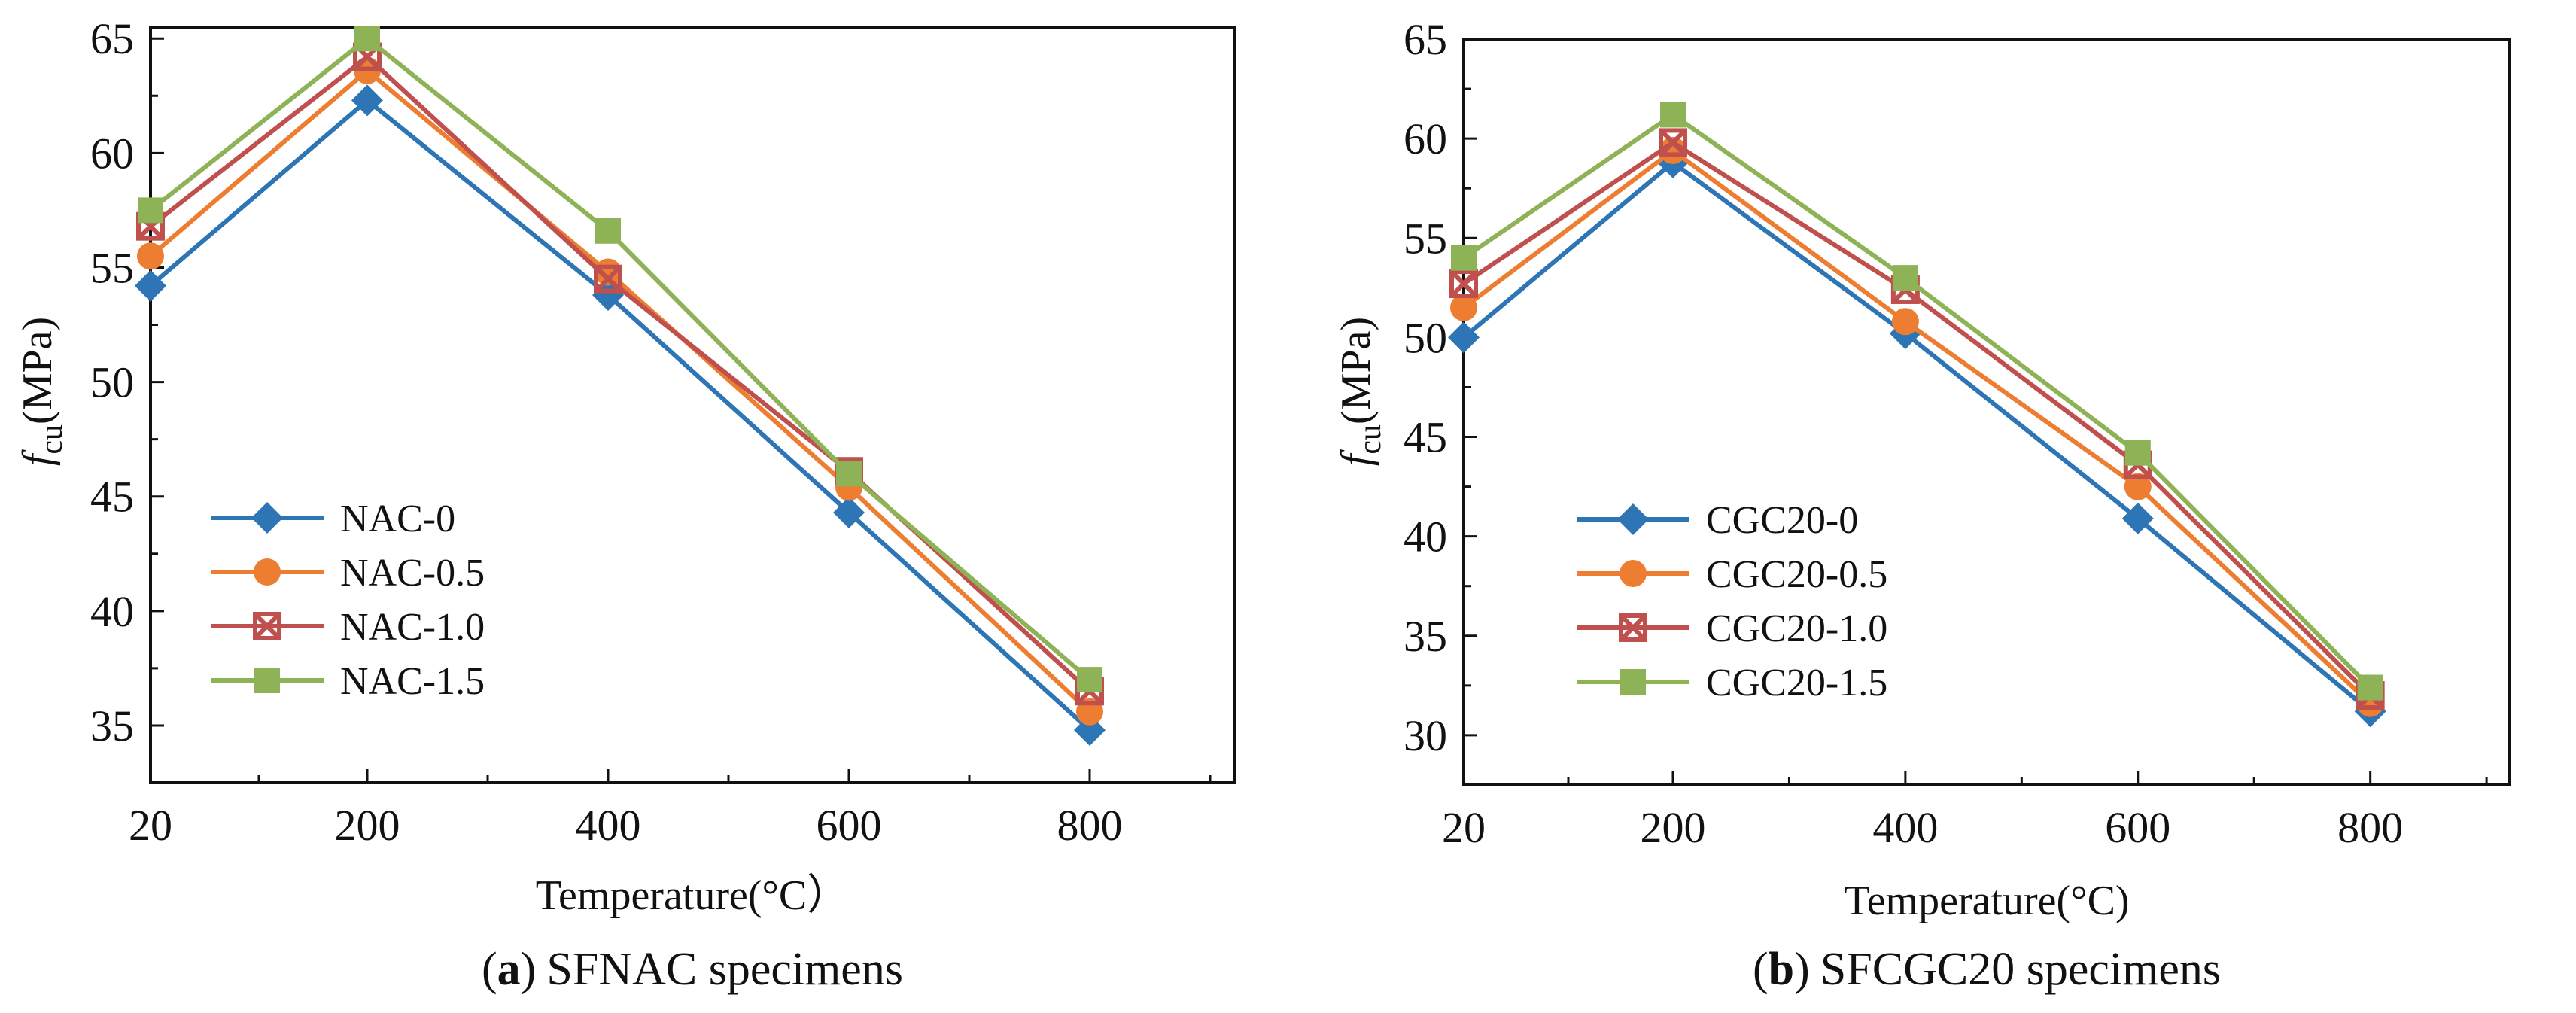 Image resolution: width=2576 pixels, height=1013 pixels. I want to click on caption-text: SFNAC specimens, so click(724, 969).